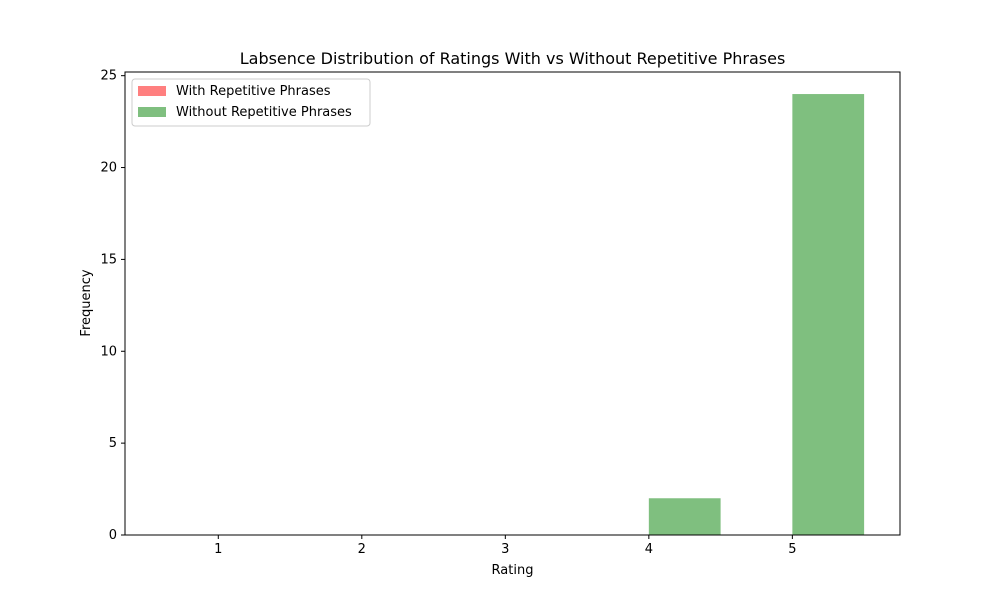 Image resolution: width=1000 pixels, height=604 pixels. What do you see at coordinates (86, 302) in the screenshot?
I see `y-axis-label: Frequency` at bounding box center [86, 302].